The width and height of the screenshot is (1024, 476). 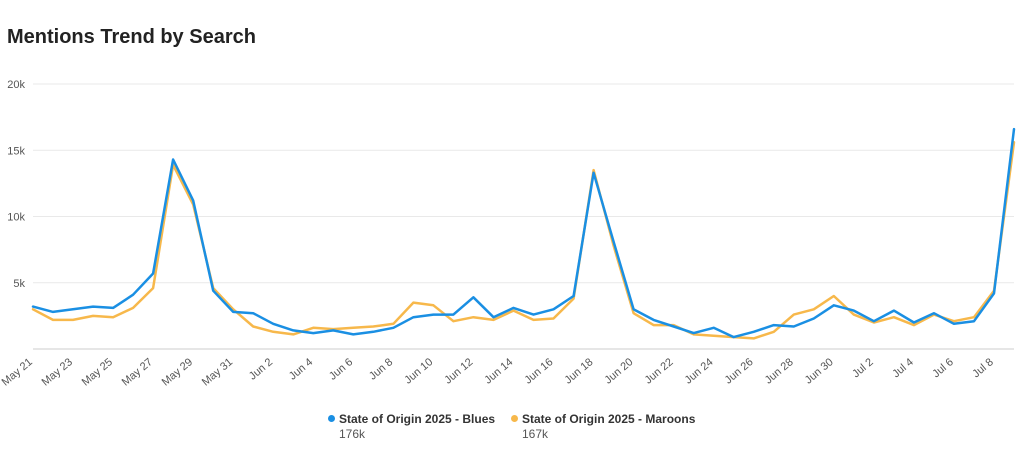 What do you see at coordinates (16, 151) in the screenshot?
I see `y-tick-label: 15k` at bounding box center [16, 151].